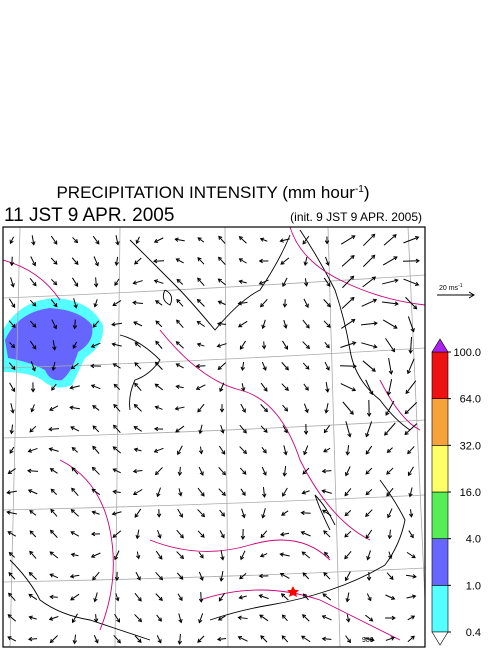 The width and height of the screenshot is (500, 650). What do you see at coordinates (473, 586) in the screenshot?
I see `colorbar-label: 1.0` at bounding box center [473, 586].